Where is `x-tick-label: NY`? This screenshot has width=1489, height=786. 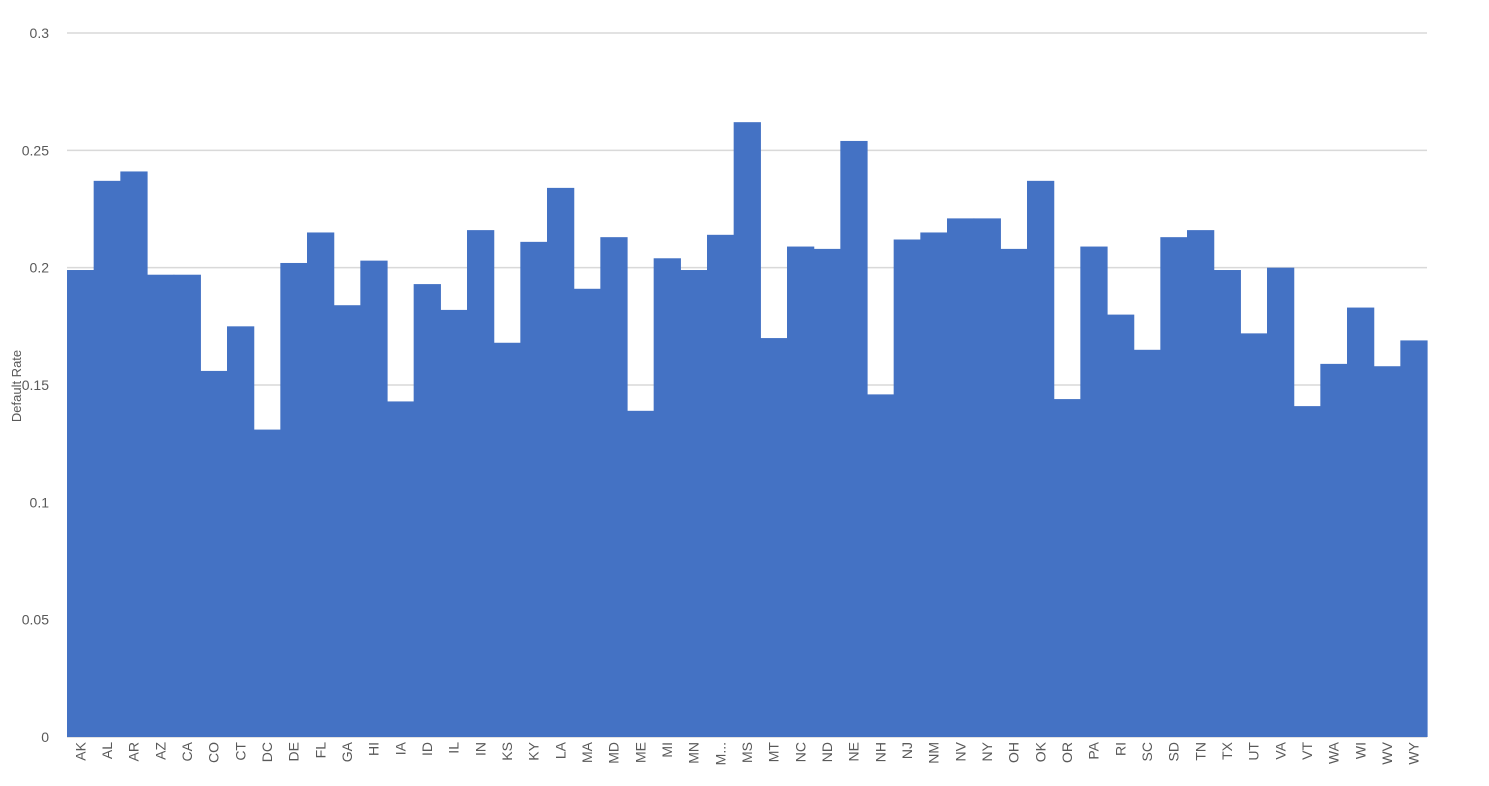
x-tick-label: NY is located at coordinates (987, 751).